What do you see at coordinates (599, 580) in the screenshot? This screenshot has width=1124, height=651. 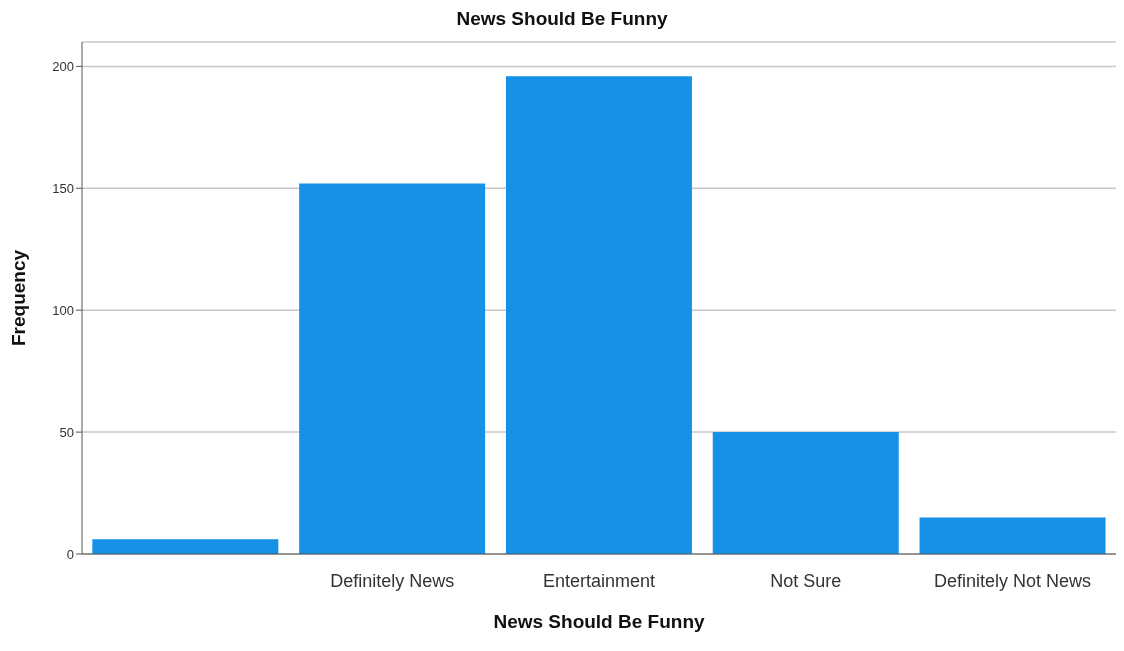 I see `x-tick-label: Entertainment` at bounding box center [599, 580].